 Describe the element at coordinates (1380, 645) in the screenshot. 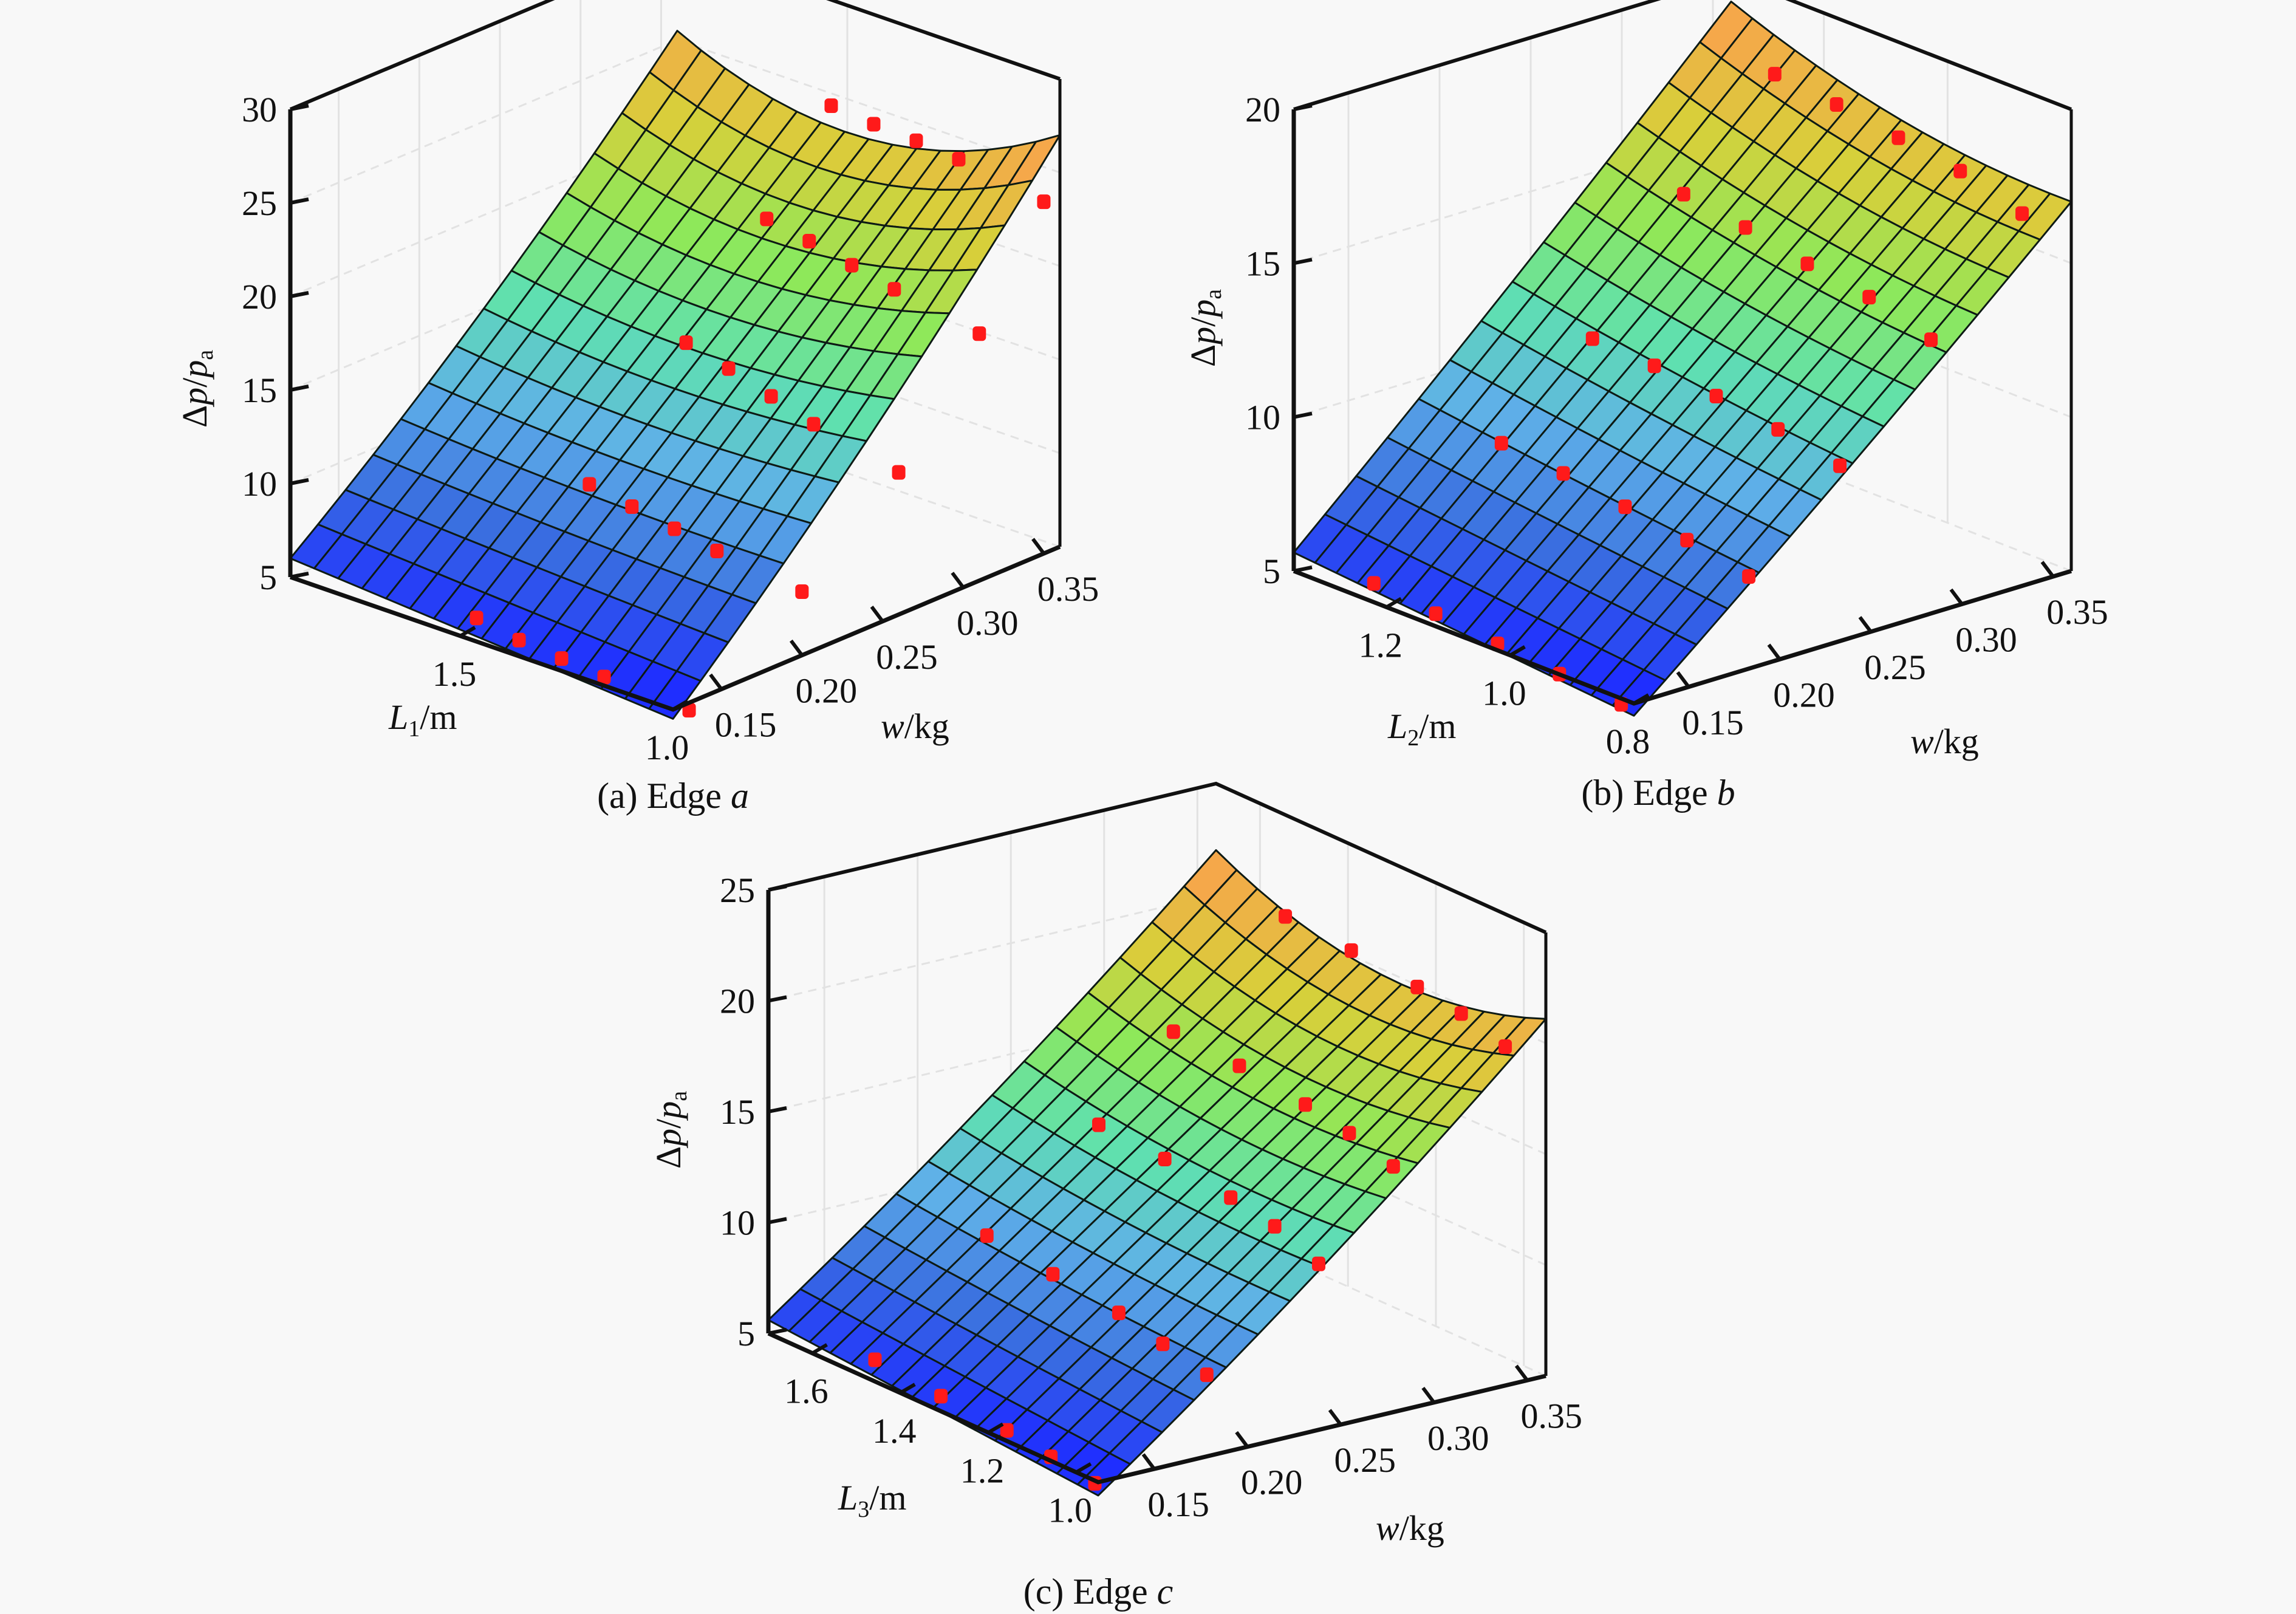

I see `x-tick-label: 1.2` at that location.